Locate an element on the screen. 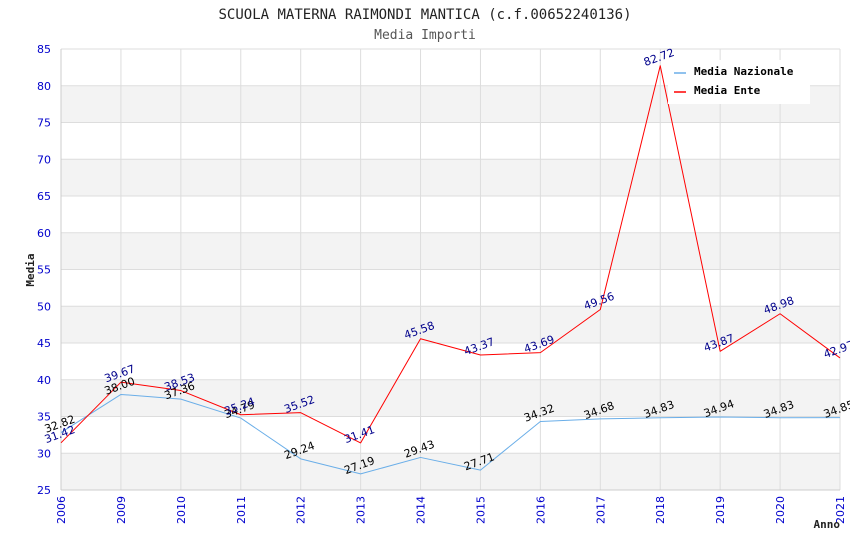  x-tick-label: 2021 is located at coordinates (840, 510).